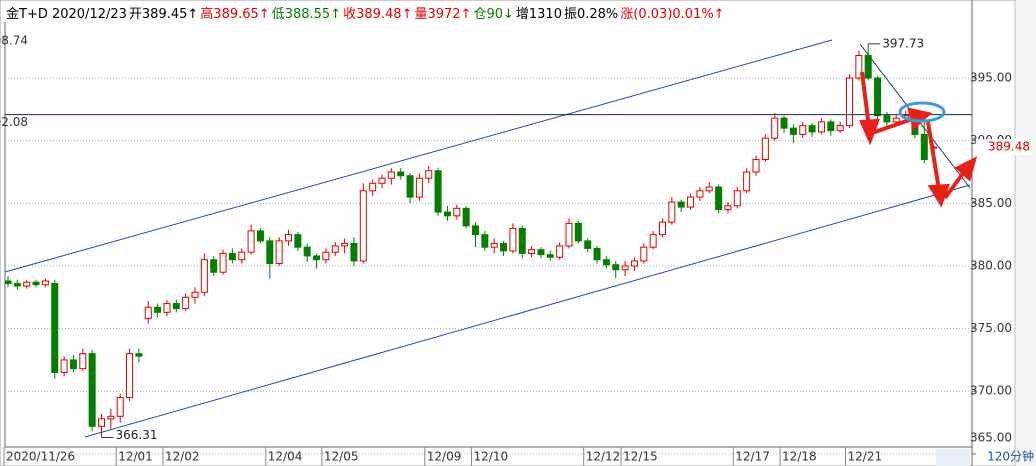 Image resolution: width=1036 pixels, height=466 pixels. What do you see at coordinates (603, 457) in the screenshot?
I see `x-tick-label: 12/12` at bounding box center [603, 457].